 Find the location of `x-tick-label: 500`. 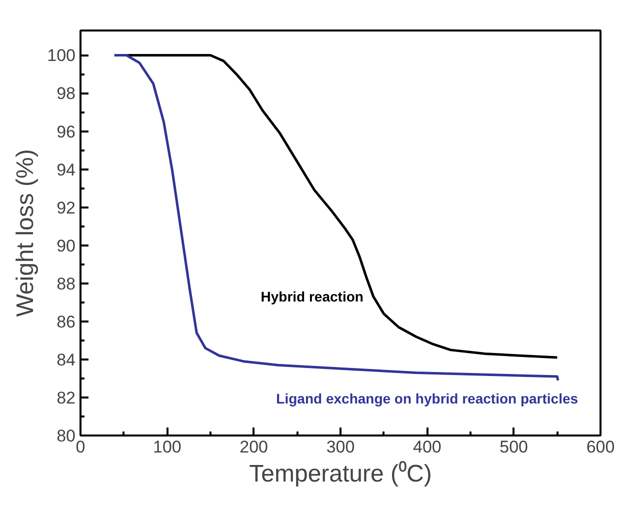

x-tick-label: 500 is located at coordinates (514, 447).